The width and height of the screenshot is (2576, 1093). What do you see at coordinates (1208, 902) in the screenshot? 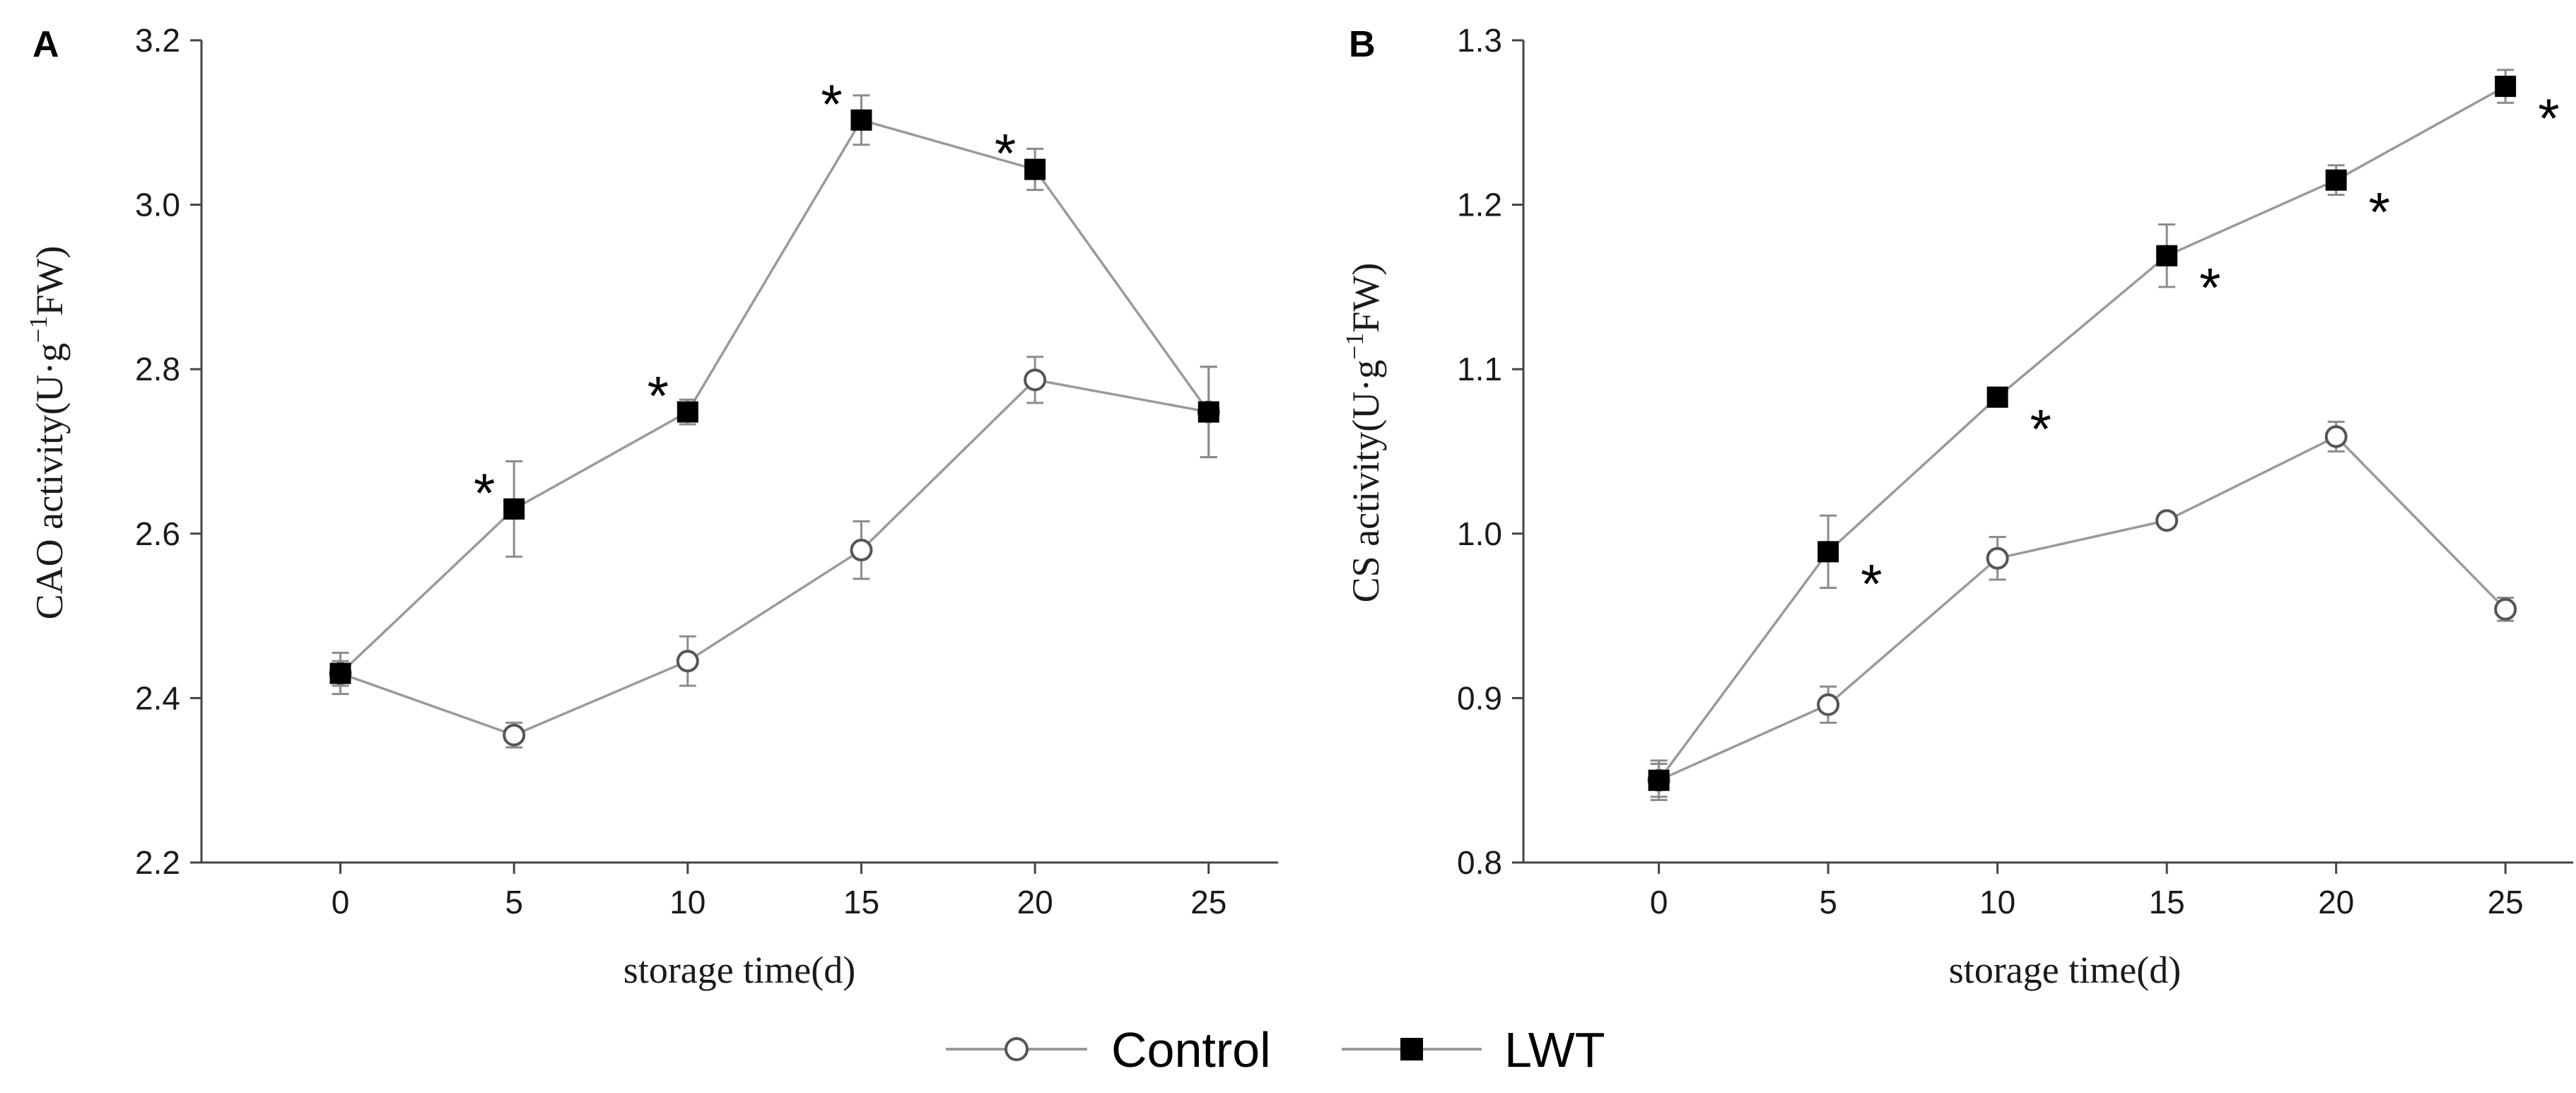
I see `panel-a-xtick-label: 25` at bounding box center [1208, 902].